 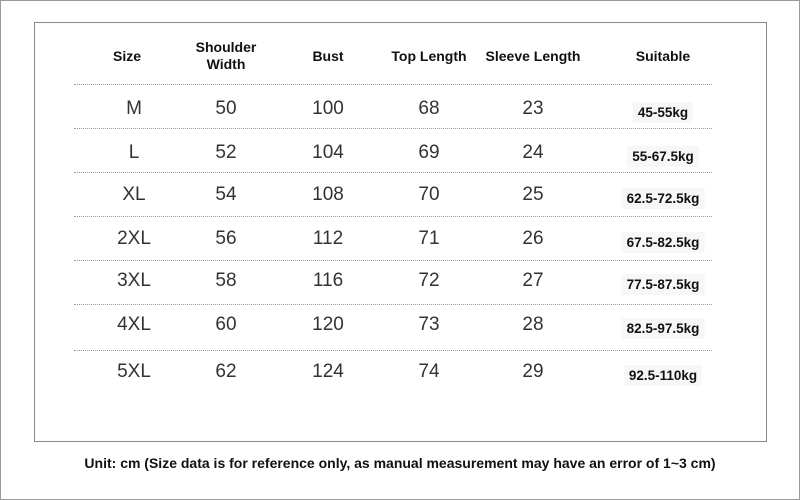 I want to click on top-length-cell: 74, so click(x=429, y=371).